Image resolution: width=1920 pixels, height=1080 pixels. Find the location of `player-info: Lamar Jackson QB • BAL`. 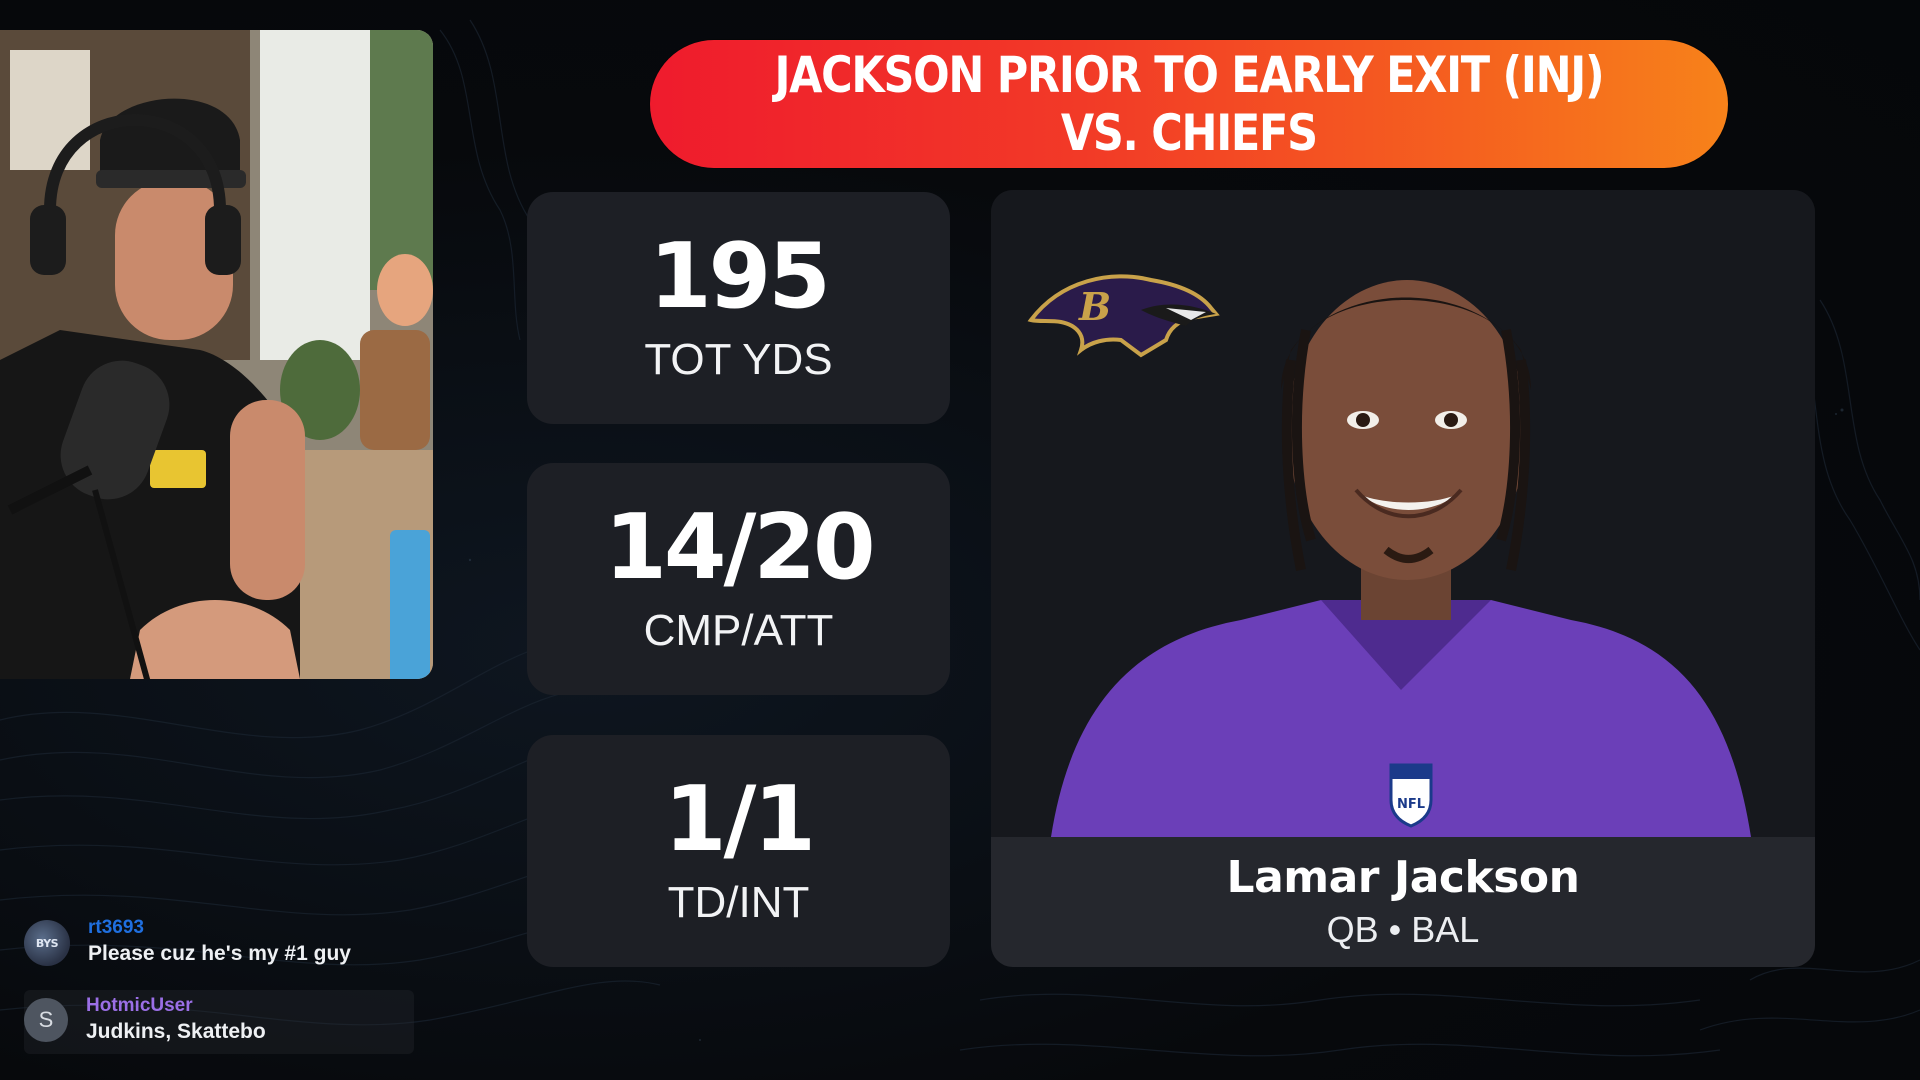

player-info: Lamar Jackson QB • BAL is located at coordinates (1403, 902).